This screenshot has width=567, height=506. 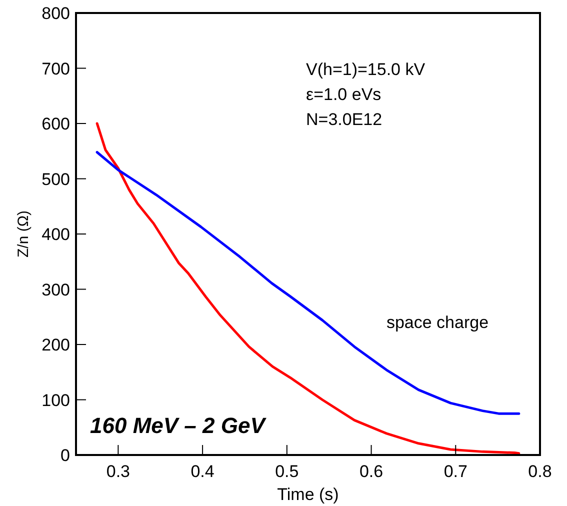 I want to click on y-tick-label: 100, so click(x=56, y=400).